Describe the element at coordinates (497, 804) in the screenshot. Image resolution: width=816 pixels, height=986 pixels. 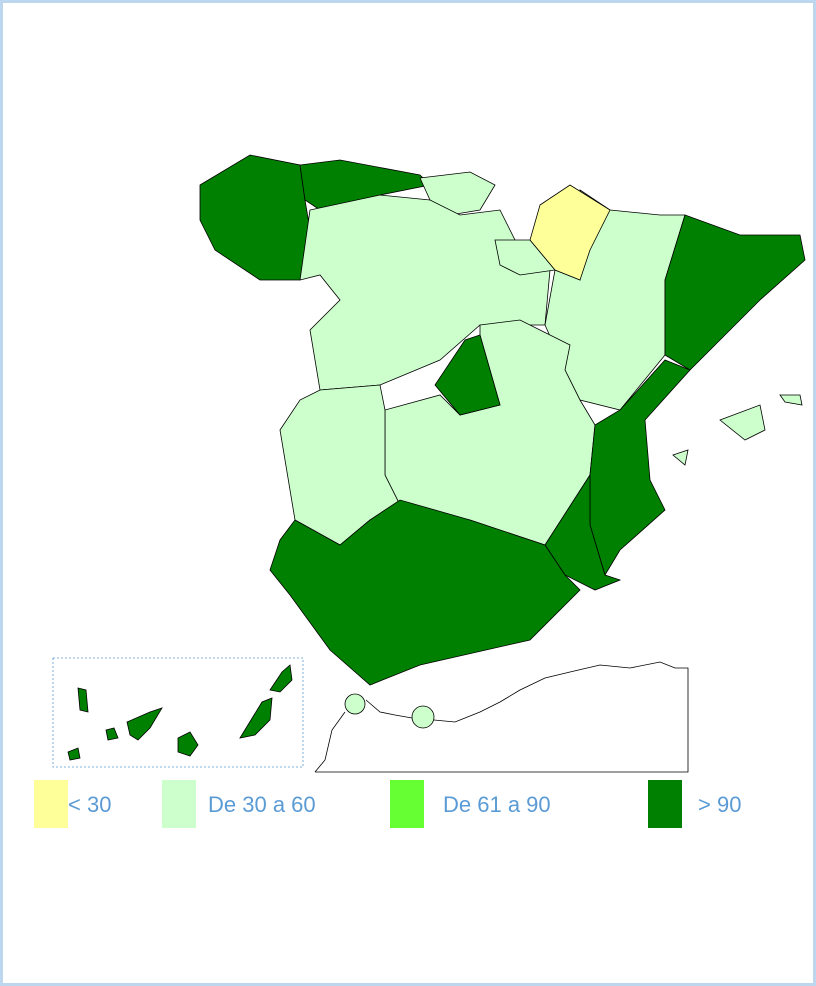
I see `legend-label: De 61 a 90` at that location.